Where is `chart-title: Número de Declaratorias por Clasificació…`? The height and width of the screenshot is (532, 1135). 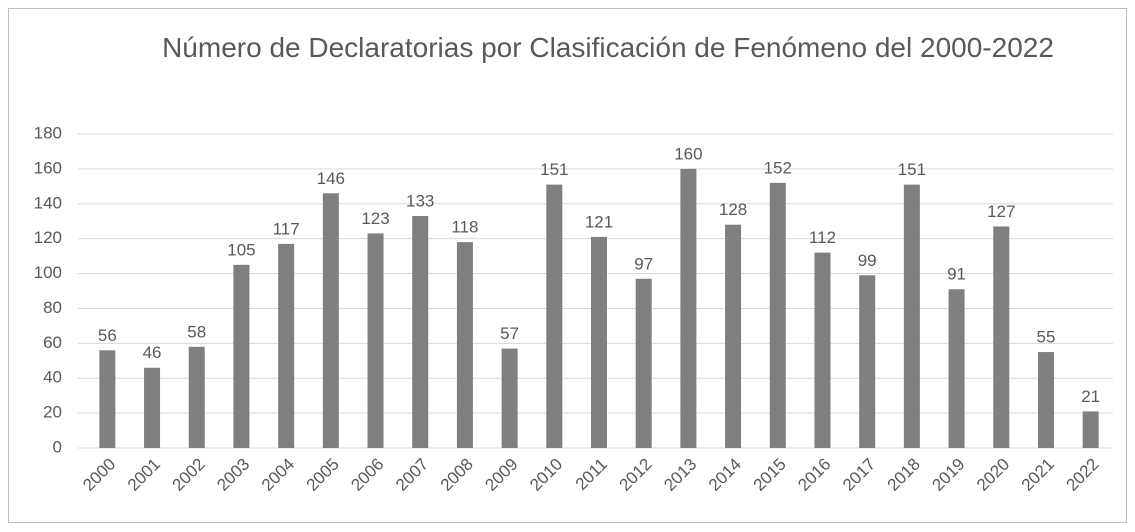 chart-title: Número de Declaratorias por Clasificació… is located at coordinates (608, 47).